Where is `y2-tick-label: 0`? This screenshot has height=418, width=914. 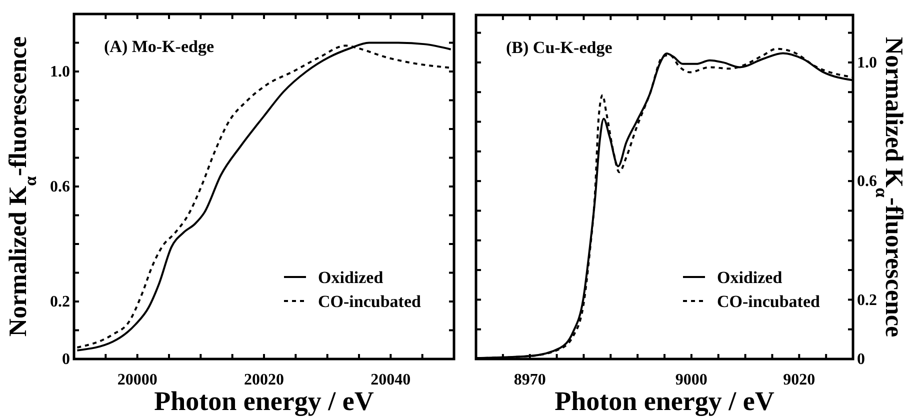 y2-tick-label: 0 is located at coordinates (861, 359).